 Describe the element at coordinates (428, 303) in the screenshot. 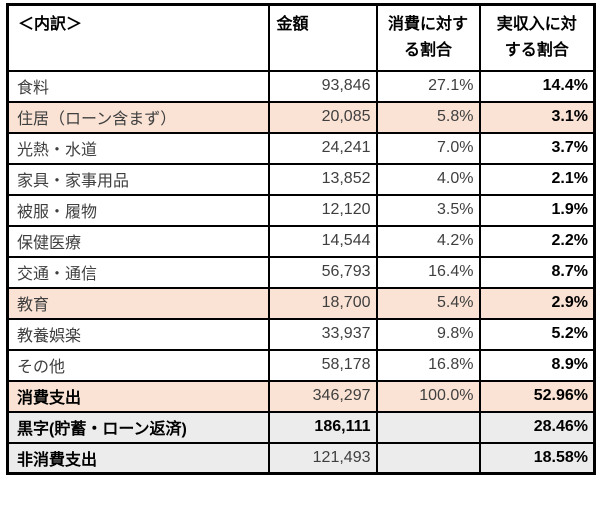

I see `cell-pct-of-consumption: 5.4%` at that location.